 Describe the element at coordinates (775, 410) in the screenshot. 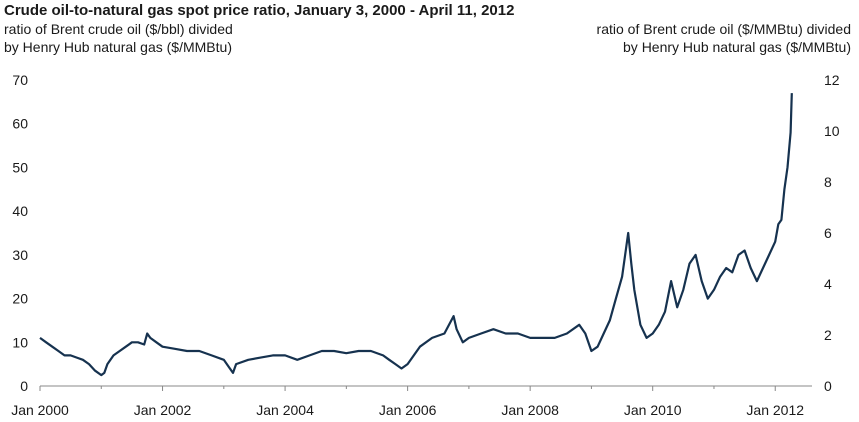

I see `x-tick-label: Jan 2012` at that location.